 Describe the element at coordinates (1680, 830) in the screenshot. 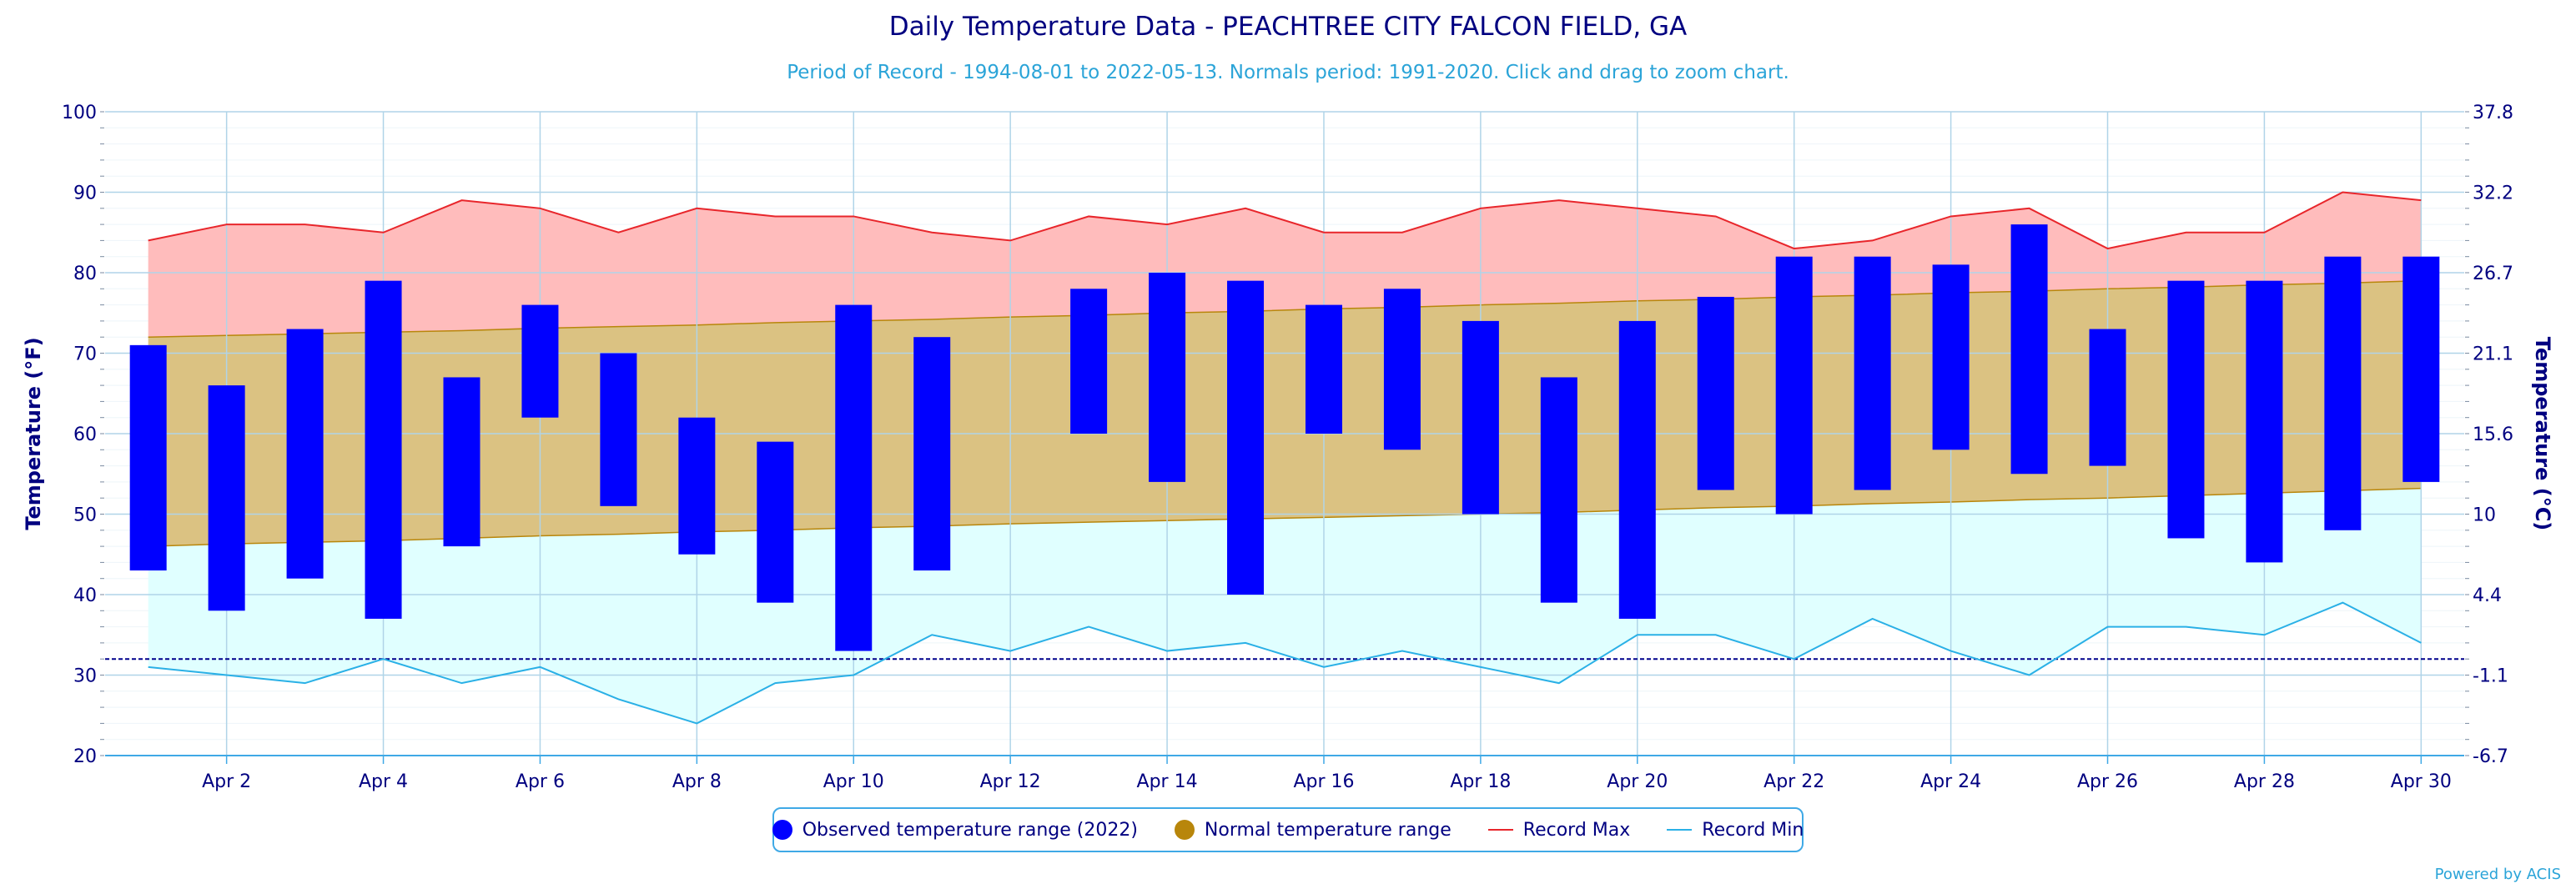

I see `legend-record-min-marker` at that location.